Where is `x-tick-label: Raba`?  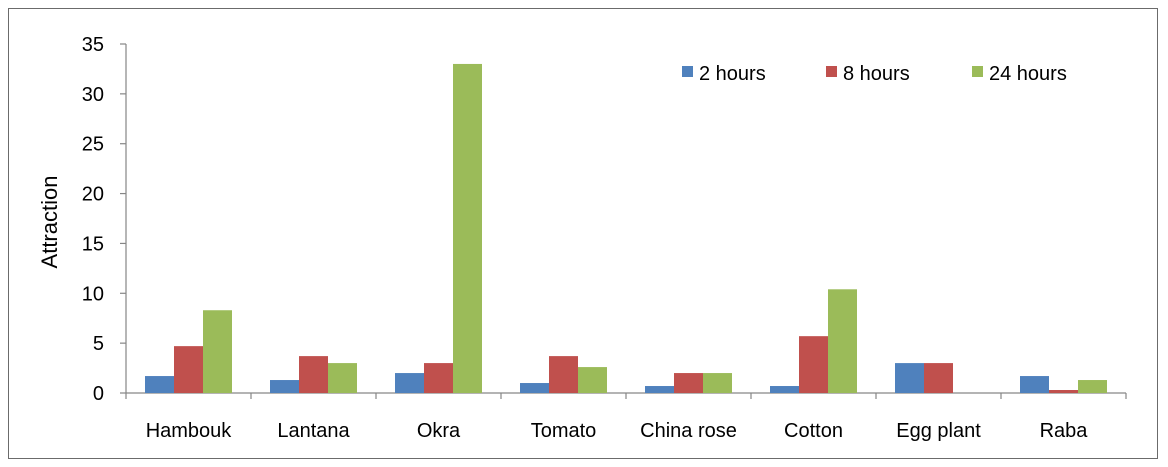 x-tick-label: Raba is located at coordinates (1064, 431).